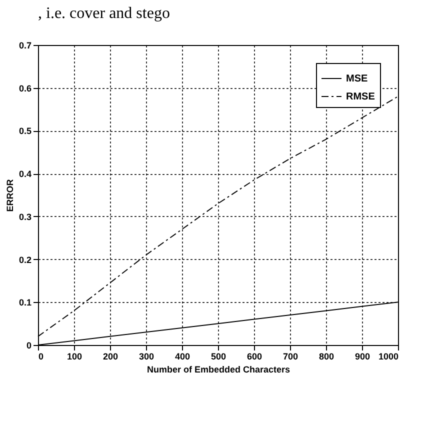  I want to click on x-tick-label: 300, so click(146, 357).